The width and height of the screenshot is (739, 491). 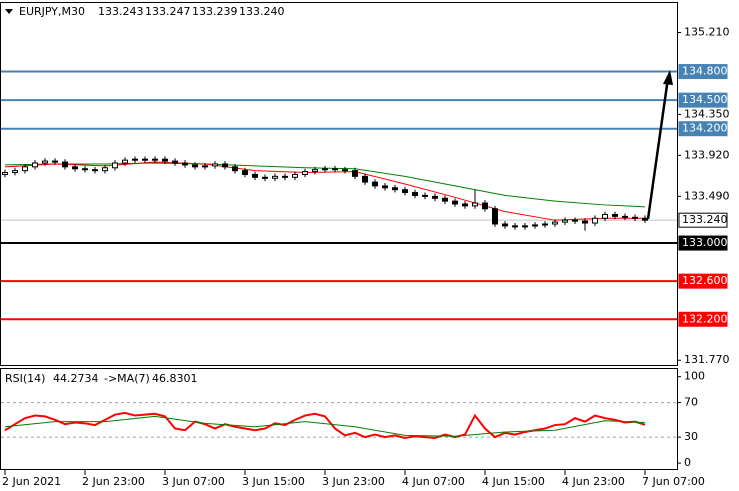 I want to click on y-tick-label: 134.350, so click(x=707, y=113).